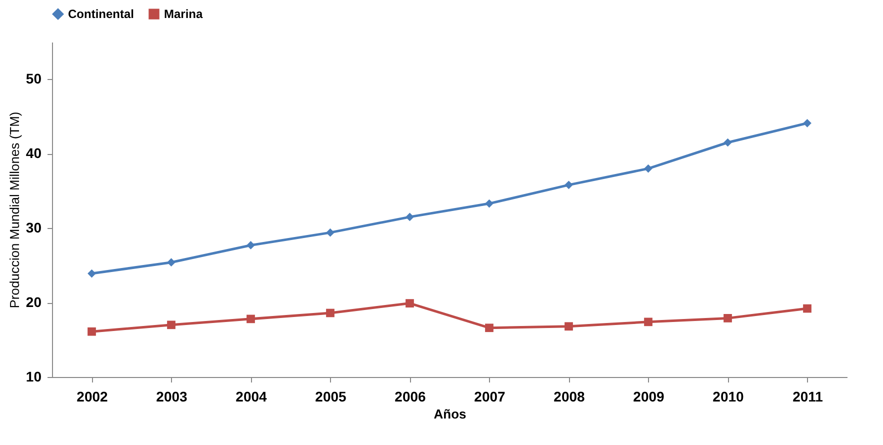  Describe the element at coordinates (92, 396) in the screenshot. I see `x-tick-label: 2002` at that location.